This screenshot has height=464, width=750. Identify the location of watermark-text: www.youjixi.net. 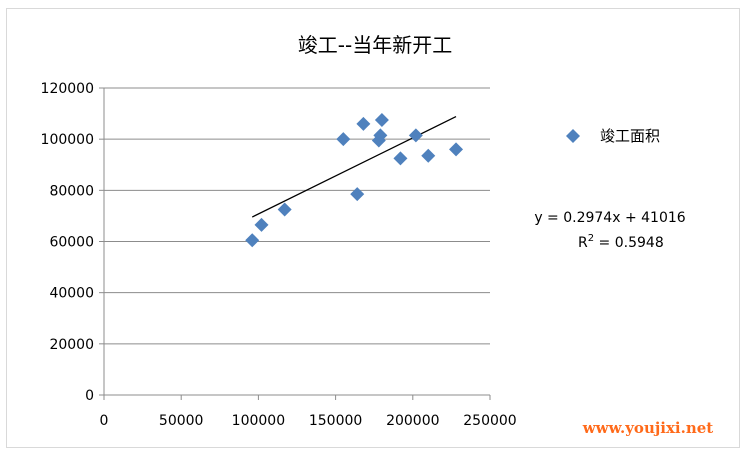
(648, 428).